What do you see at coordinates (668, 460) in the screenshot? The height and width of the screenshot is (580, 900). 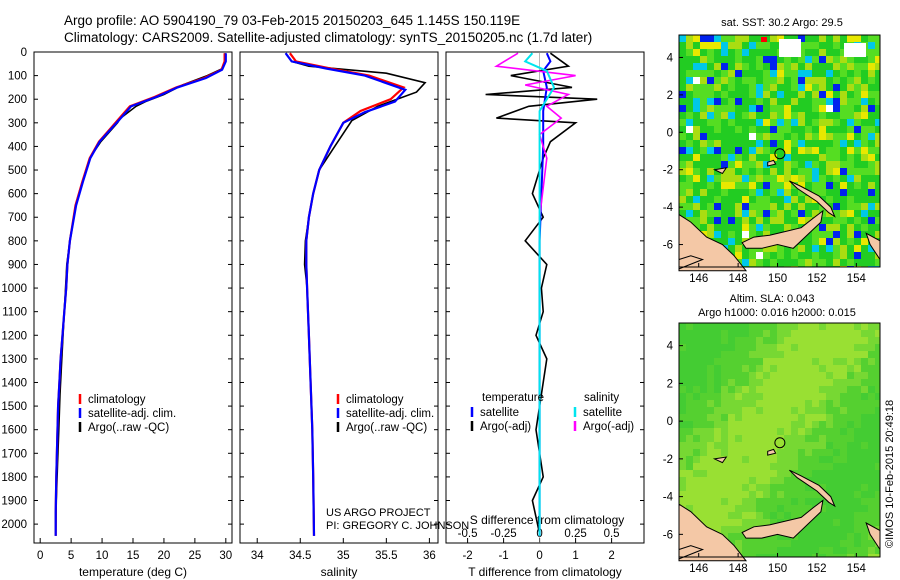 I see `y-tick-label: -2` at bounding box center [668, 460].